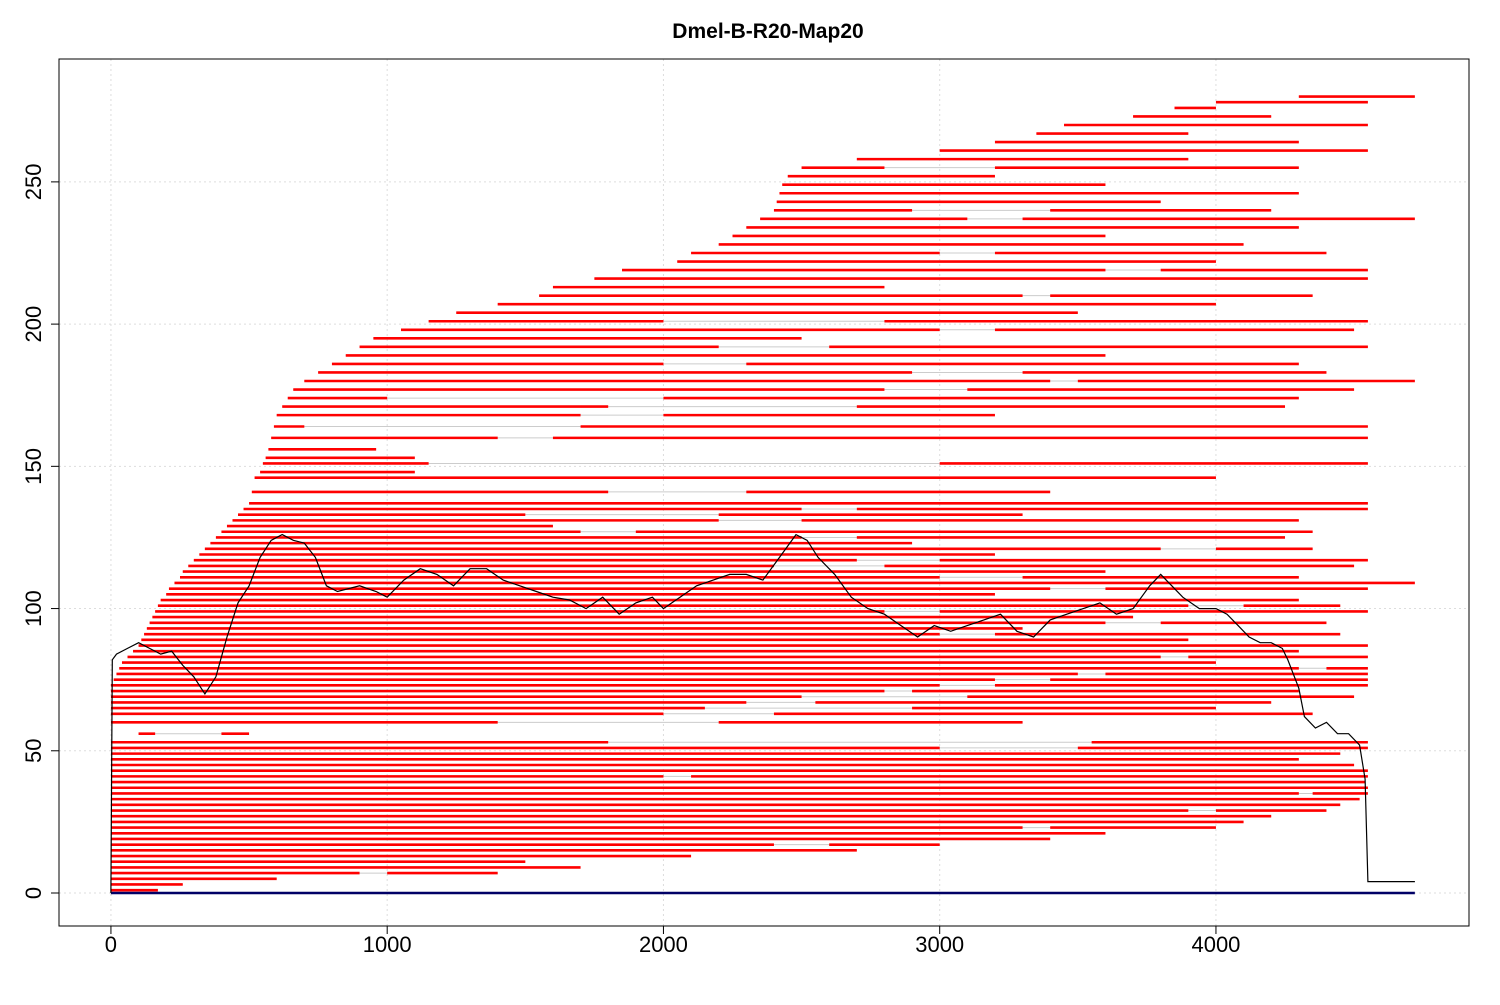  Describe the element at coordinates (33, 324) in the screenshot. I see `y-tick-label: 200` at that location.